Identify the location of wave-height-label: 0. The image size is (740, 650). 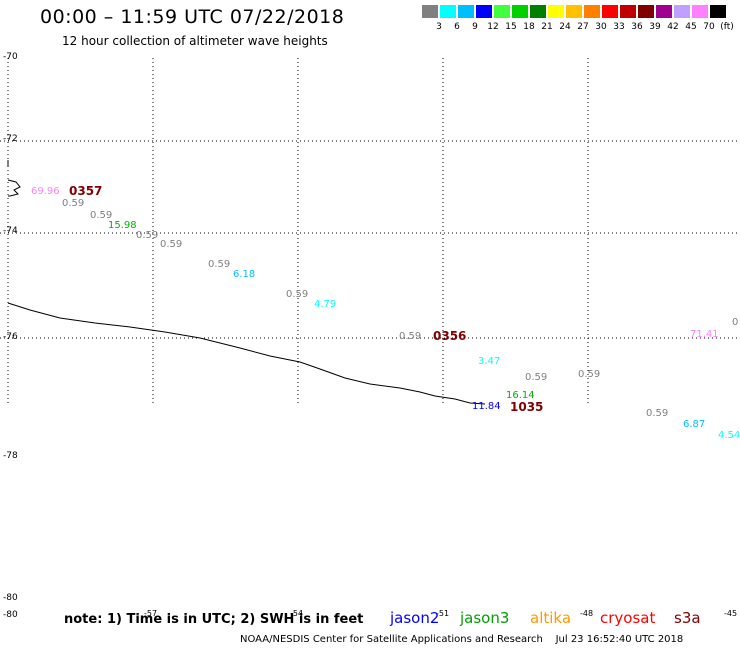
(735, 322).